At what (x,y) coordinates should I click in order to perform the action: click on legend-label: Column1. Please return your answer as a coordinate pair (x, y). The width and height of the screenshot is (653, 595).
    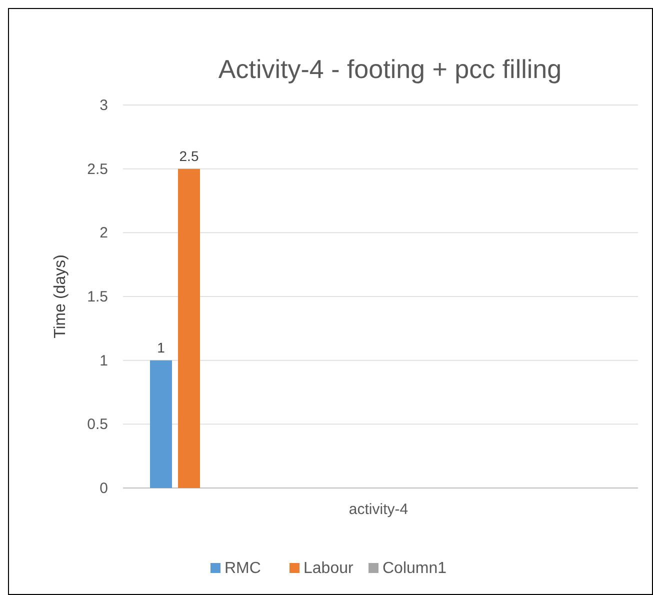
    Looking at the image, I should click on (414, 568).